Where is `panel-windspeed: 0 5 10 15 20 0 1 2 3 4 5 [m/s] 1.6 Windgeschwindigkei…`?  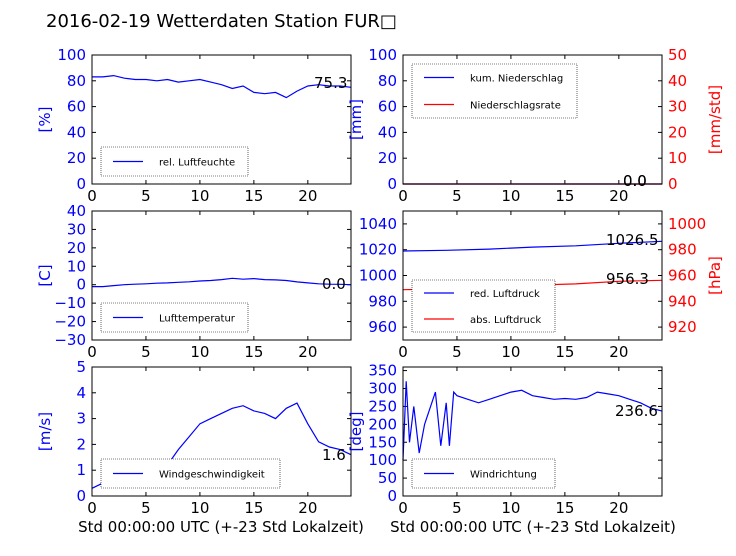 panel-windspeed: 0 5 10 15 20 0 1 2 3 4 5 [m/s] 1.6 Windgeschwindigkei… is located at coordinates (194, 437).